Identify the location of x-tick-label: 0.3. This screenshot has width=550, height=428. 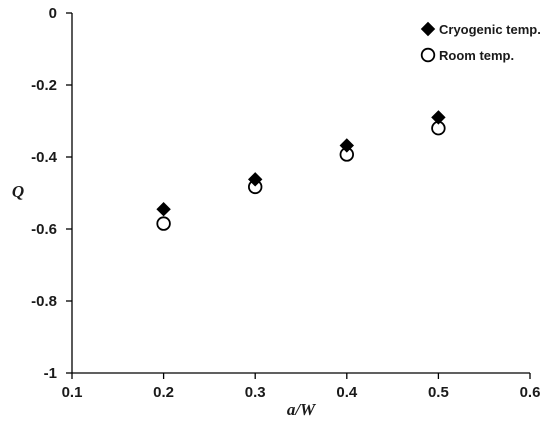
(255, 392).